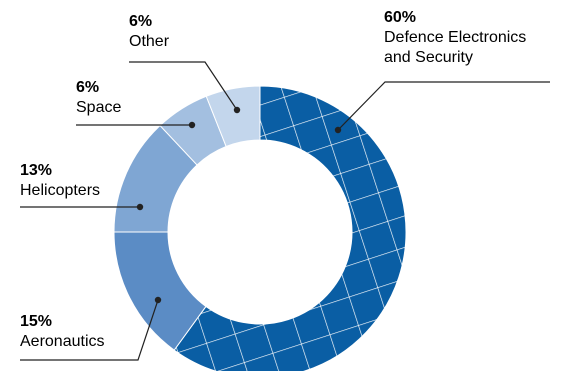 Image resolution: width=570 pixels, height=371 pixels. I want to click on leader-line-other, so click(183, 86).